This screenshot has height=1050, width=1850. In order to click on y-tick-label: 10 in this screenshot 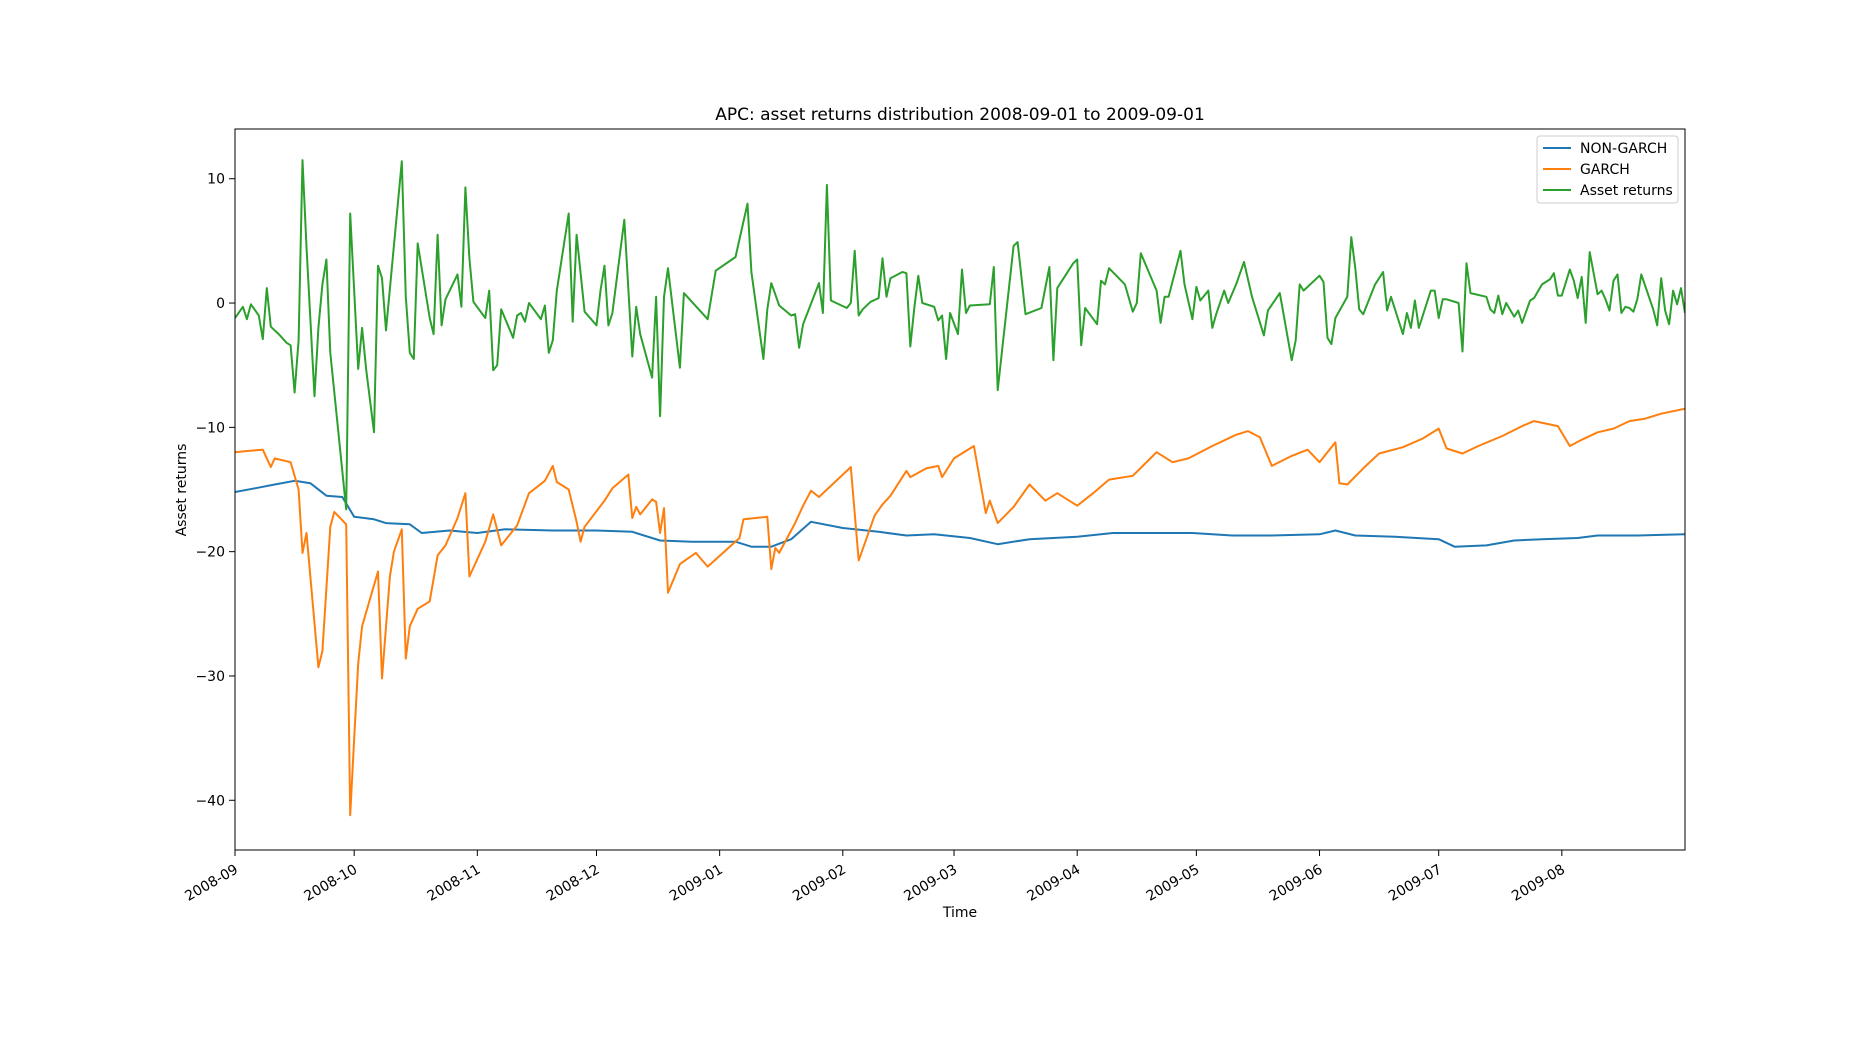, I will do `click(216, 180)`.